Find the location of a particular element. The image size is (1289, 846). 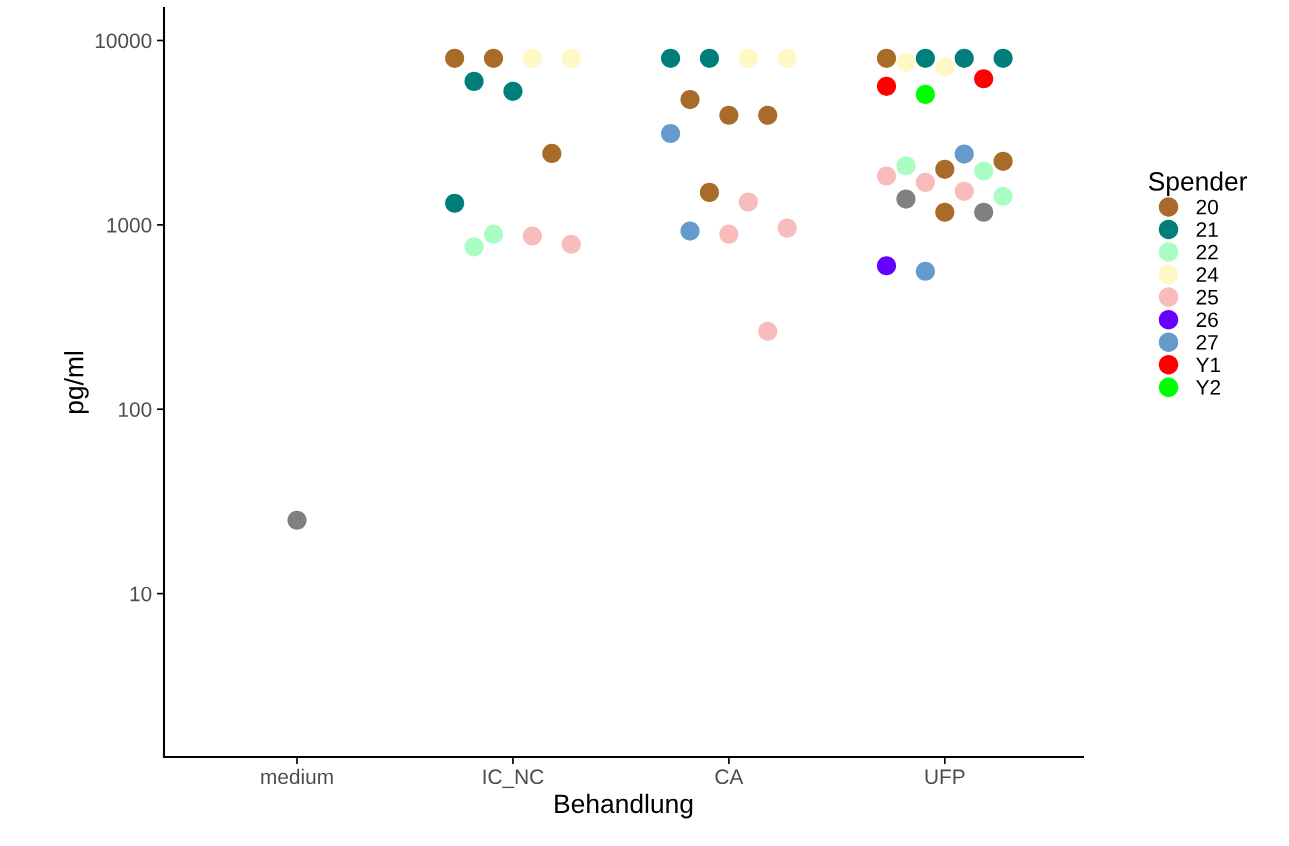

x-tick-label: IC_NC is located at coordinates (513, 779).